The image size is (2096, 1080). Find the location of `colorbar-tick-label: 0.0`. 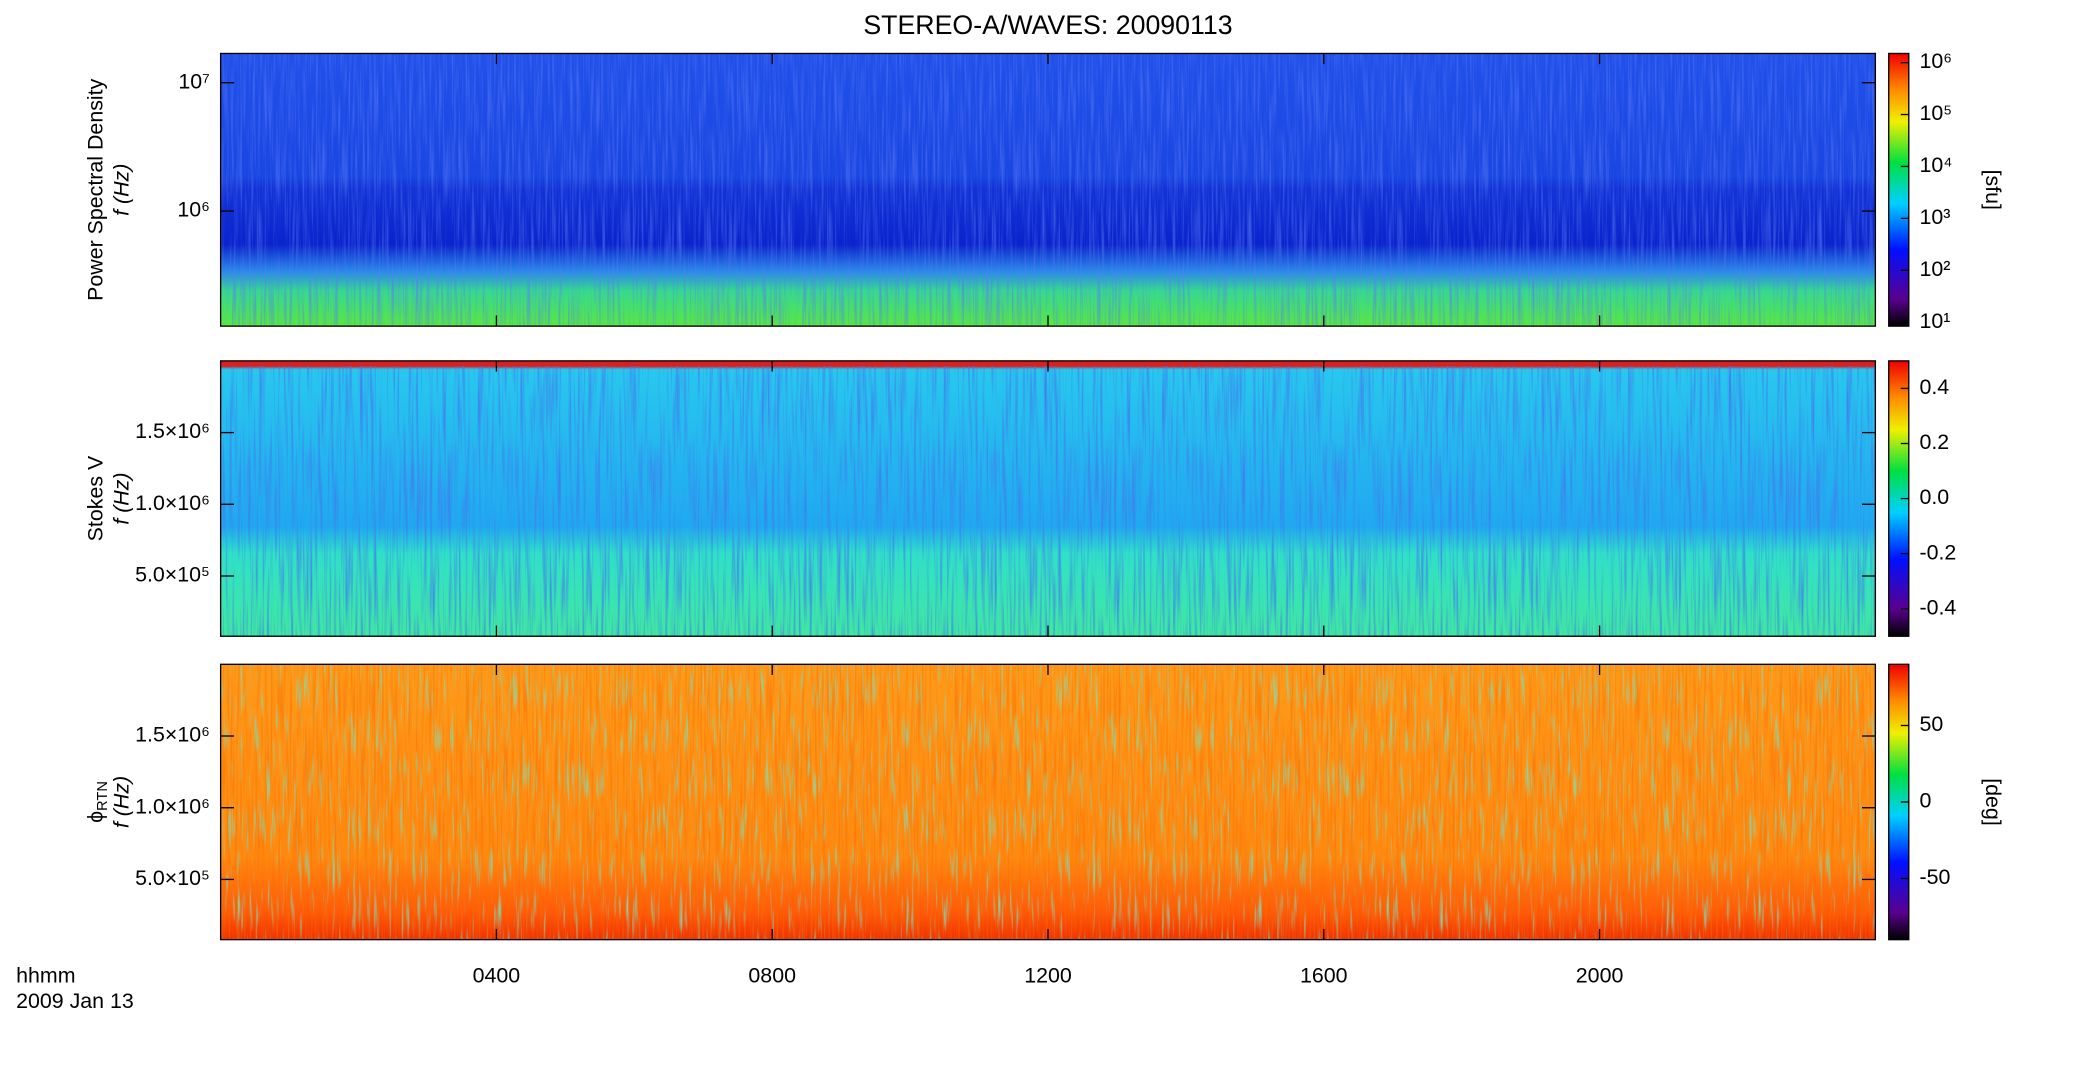

colorbar-tick-label: 0.0 is located at coordinates (1934, 497).